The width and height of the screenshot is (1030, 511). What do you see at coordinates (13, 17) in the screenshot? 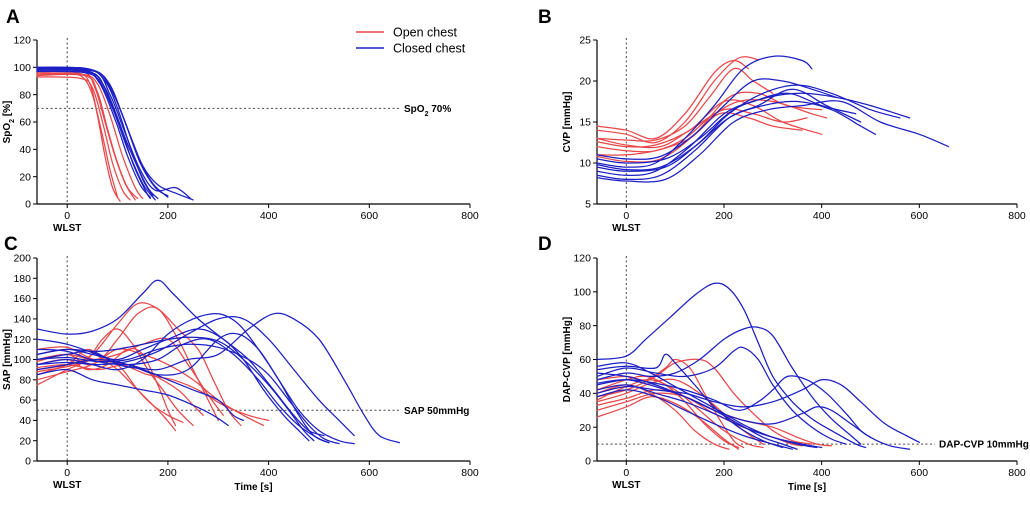
I see `panel-a-letter: A` at bounding box center [13, 17].